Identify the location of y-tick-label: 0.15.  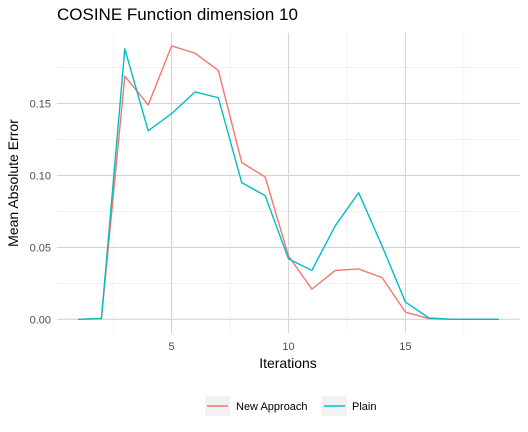
(40, 105).